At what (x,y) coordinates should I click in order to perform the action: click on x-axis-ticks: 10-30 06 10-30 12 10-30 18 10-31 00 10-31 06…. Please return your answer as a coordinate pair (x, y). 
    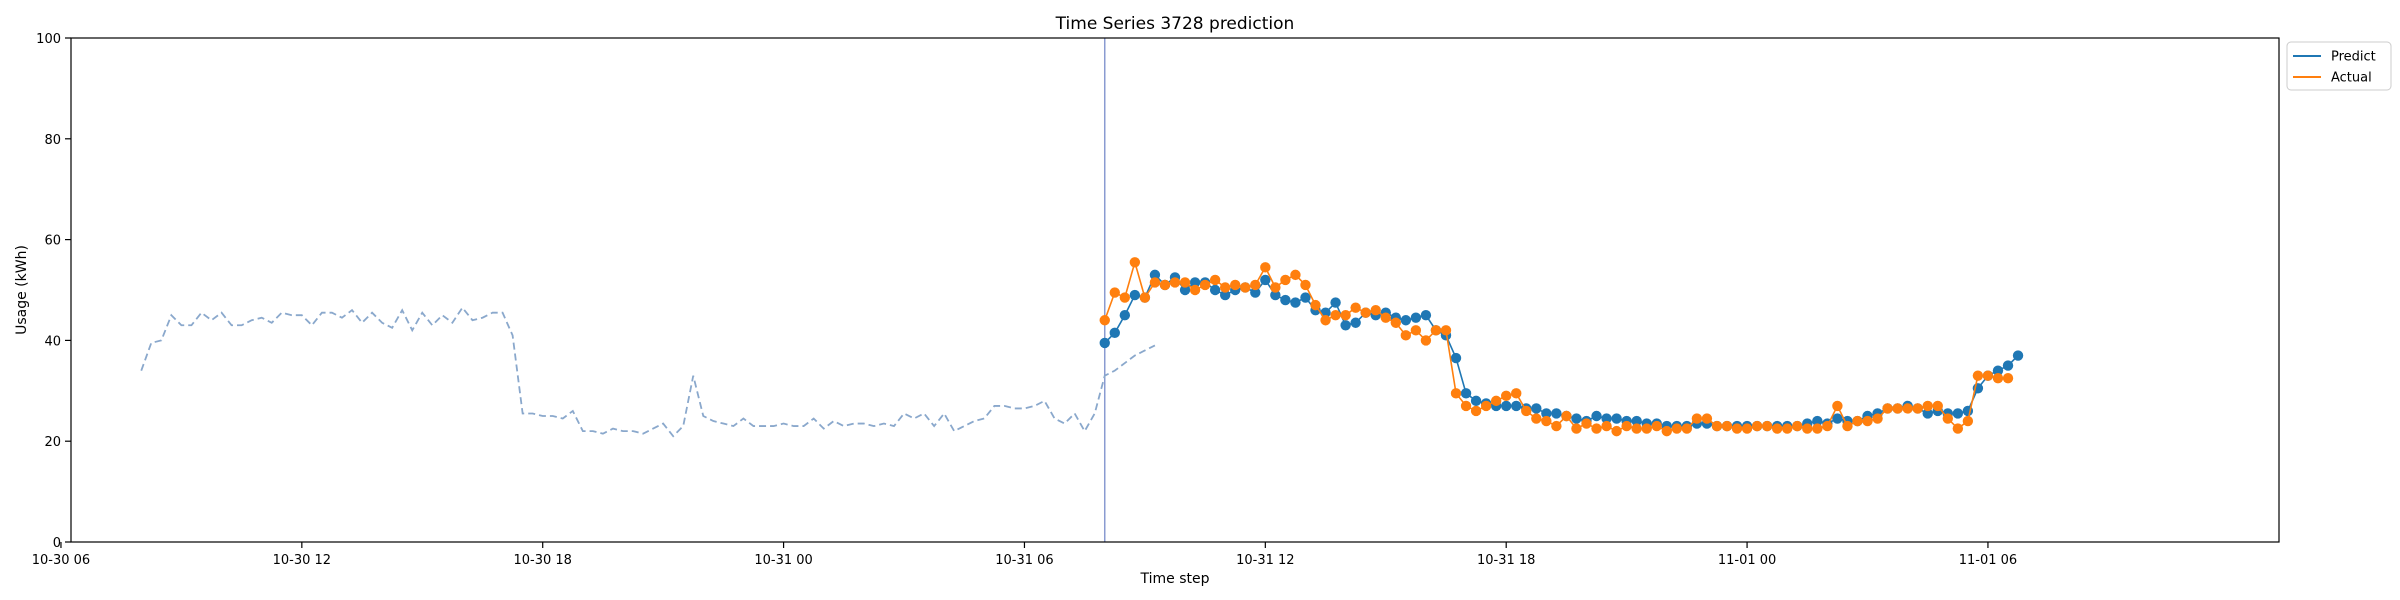
    Looking at the image, I should click on (1024, 555).